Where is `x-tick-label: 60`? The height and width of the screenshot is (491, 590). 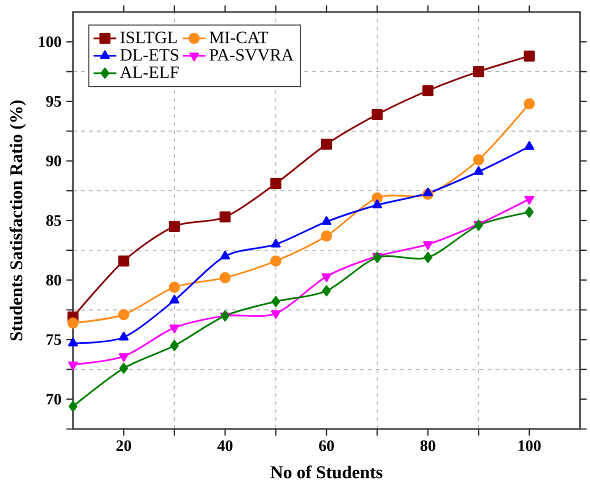 x-tick-label: 60 is located at coordinates (326, 446).